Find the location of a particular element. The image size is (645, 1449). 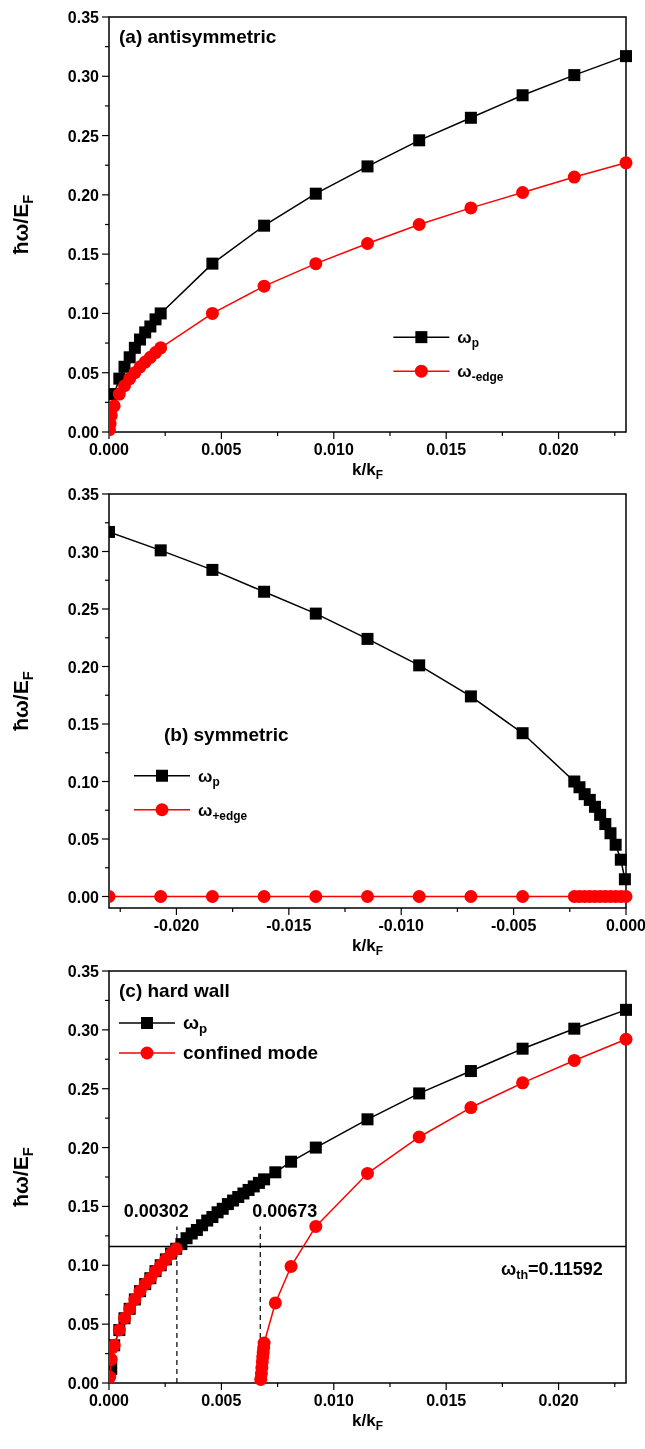

ref-line-label: 0.00673 is located at coordinates (285, 1211).